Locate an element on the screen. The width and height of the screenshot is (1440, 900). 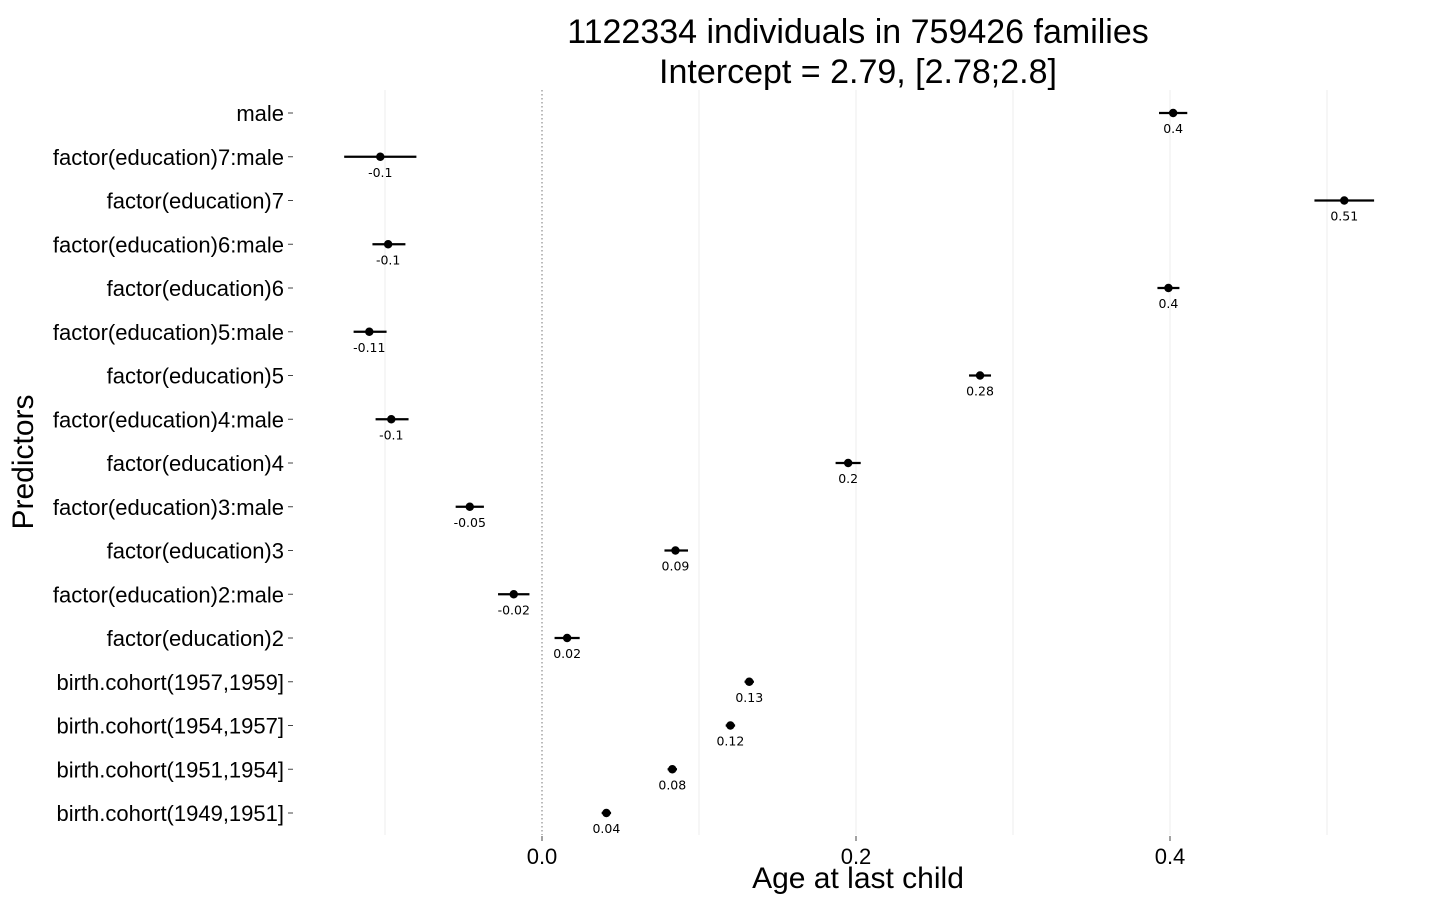
x-tick-label: 0.4 is located at coordinates (1170, 856).